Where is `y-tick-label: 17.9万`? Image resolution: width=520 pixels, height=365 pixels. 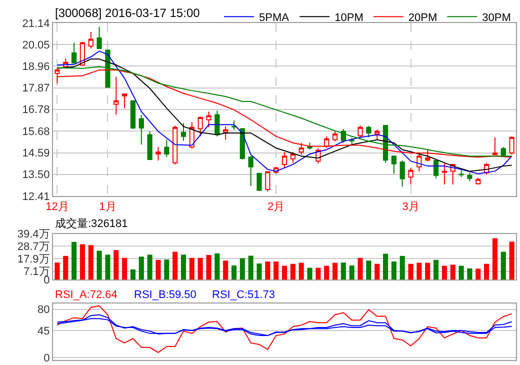
y-tick-label: 17.9万 is located at coordinates (33, 260).